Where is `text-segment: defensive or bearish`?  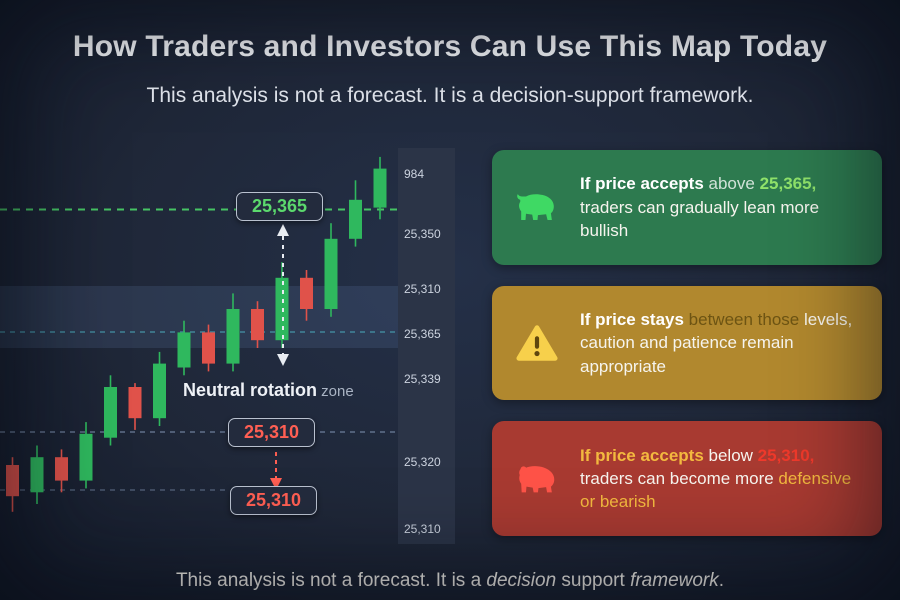 text-segment: defensive or bearish is located at coordinates (716, 490).